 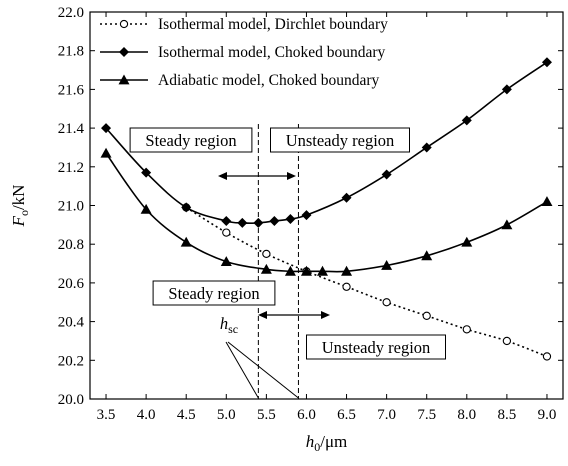 I want to click on y-tick-label: 21.6, so click(x=71, y=90).